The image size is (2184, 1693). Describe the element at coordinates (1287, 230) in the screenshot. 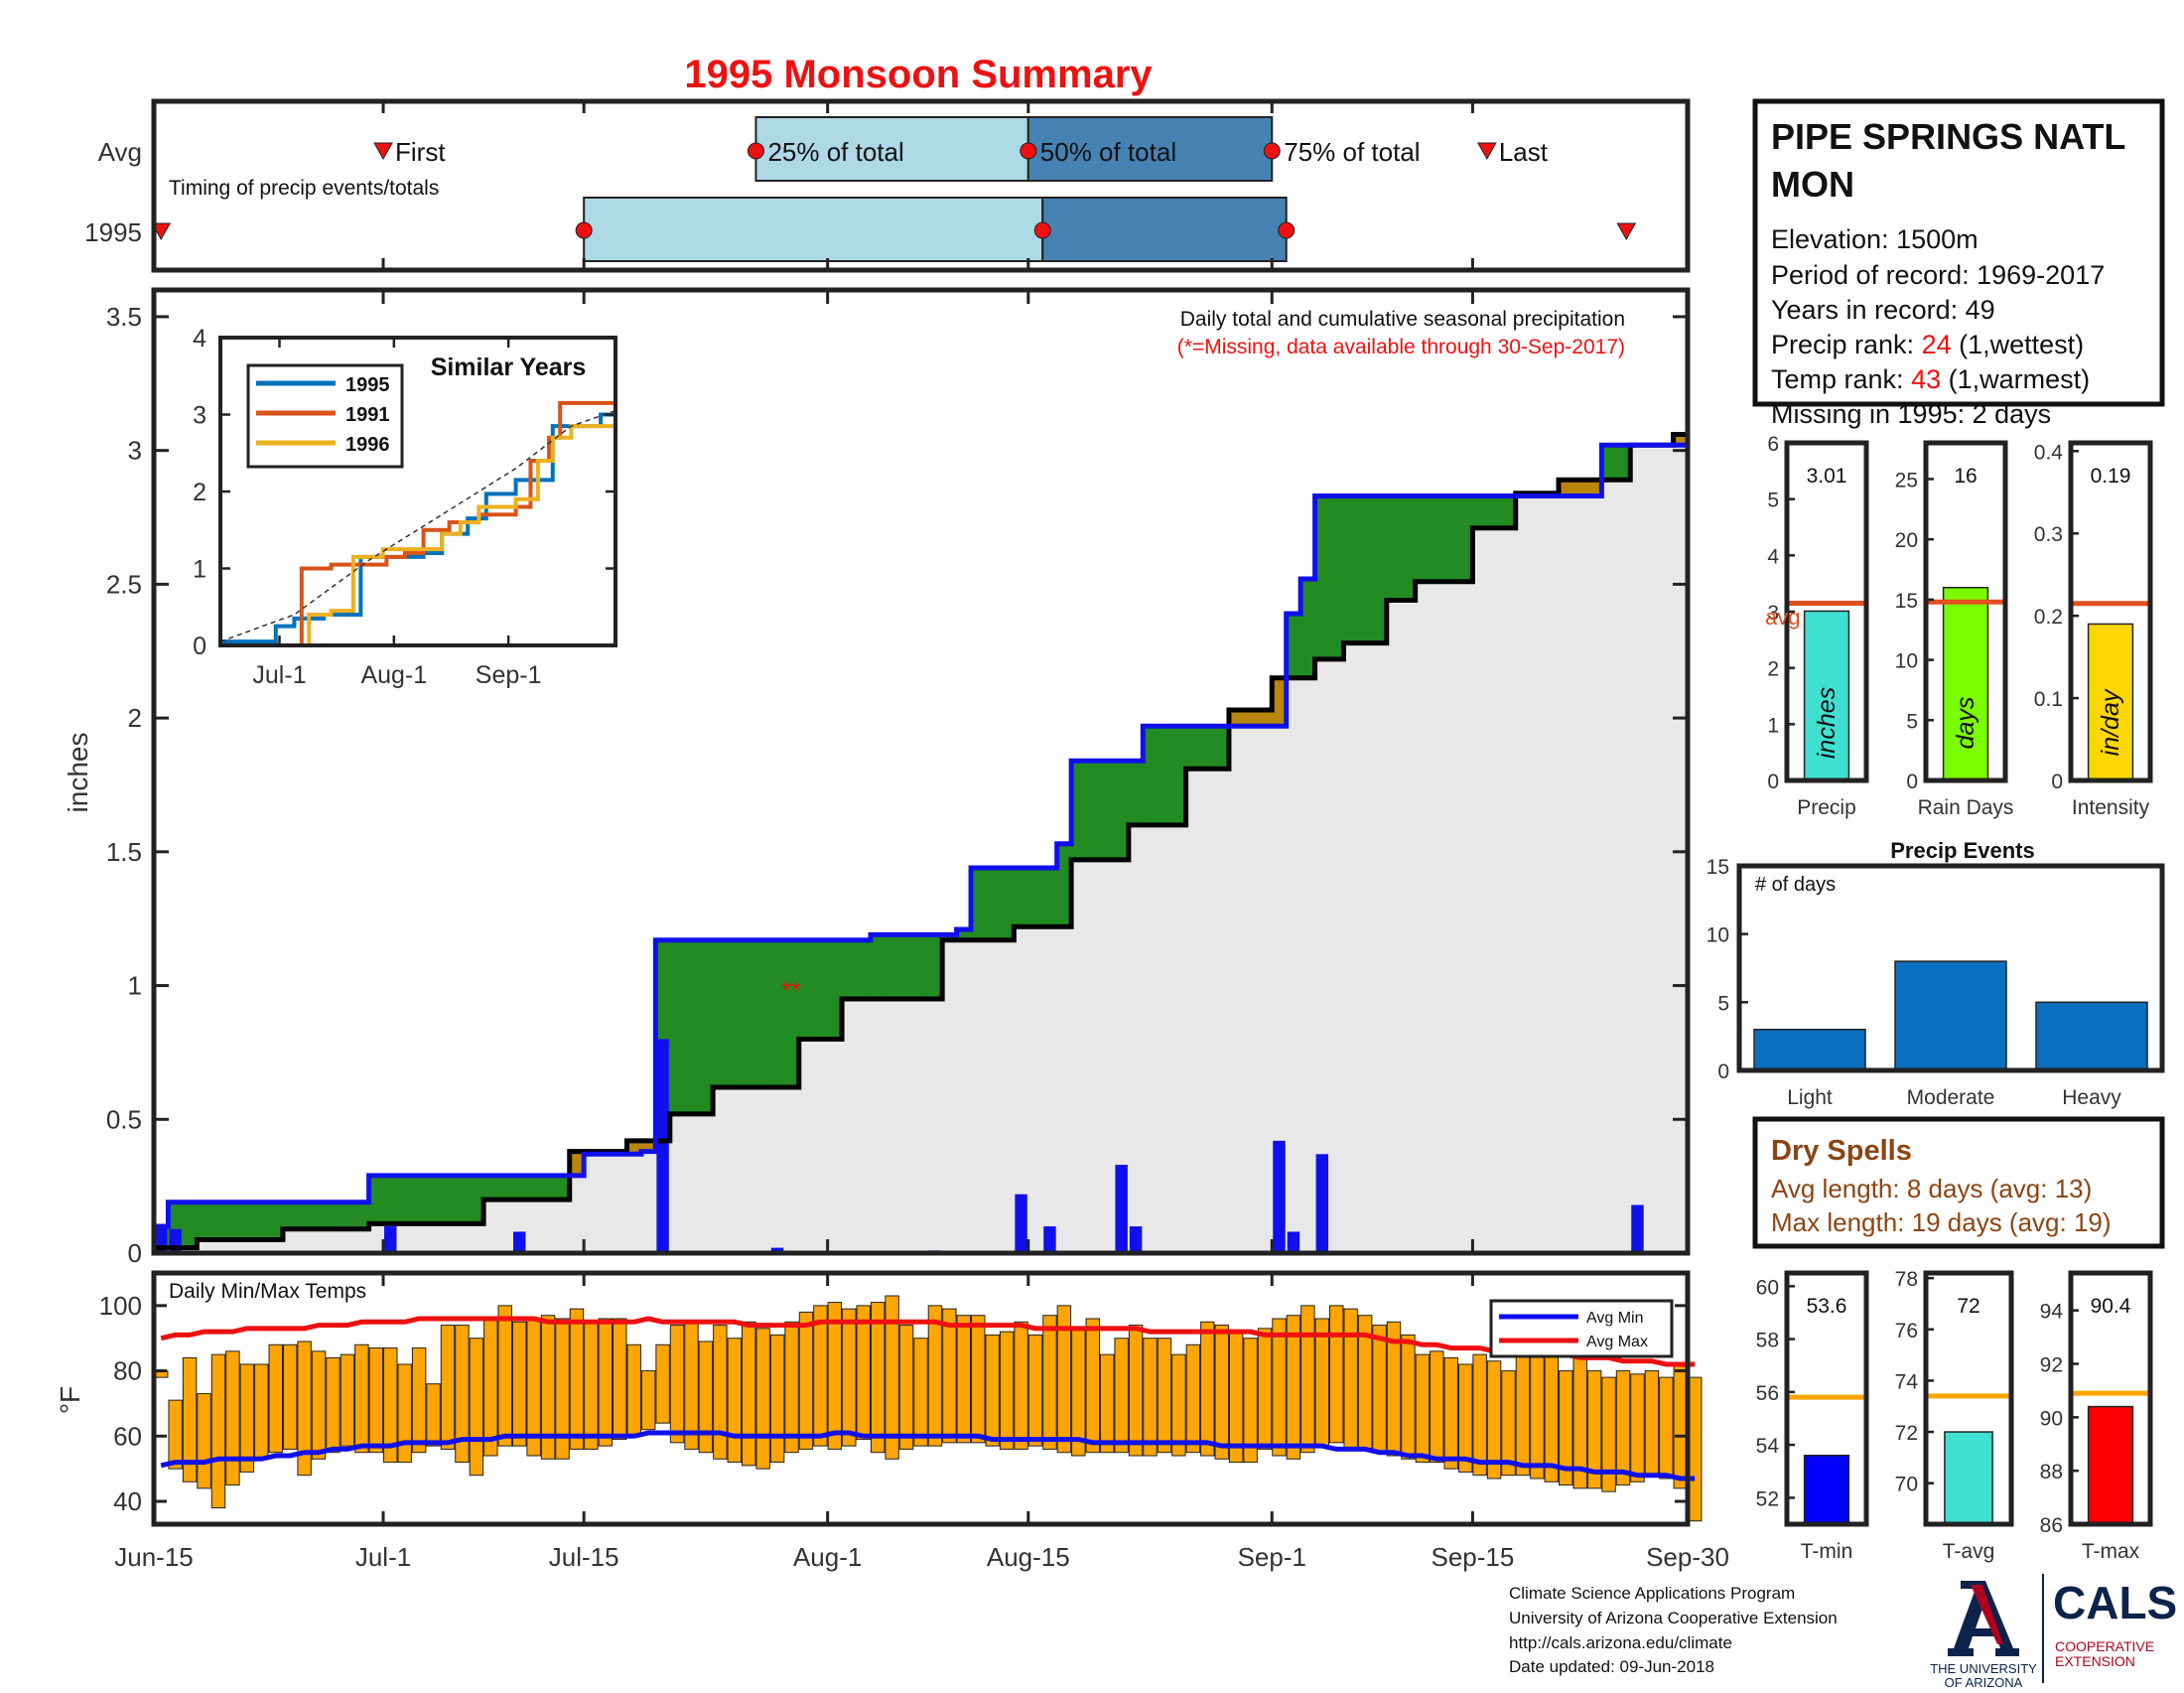

I see `year-p75-marker` at that location.